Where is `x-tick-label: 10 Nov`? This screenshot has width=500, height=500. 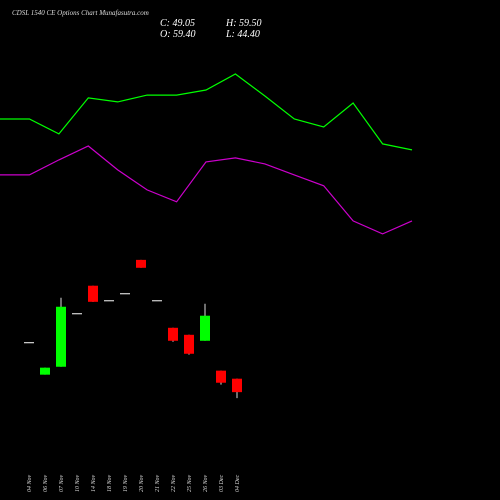
x-tick-label: 10 Nov is located at coordinates (78, 483).